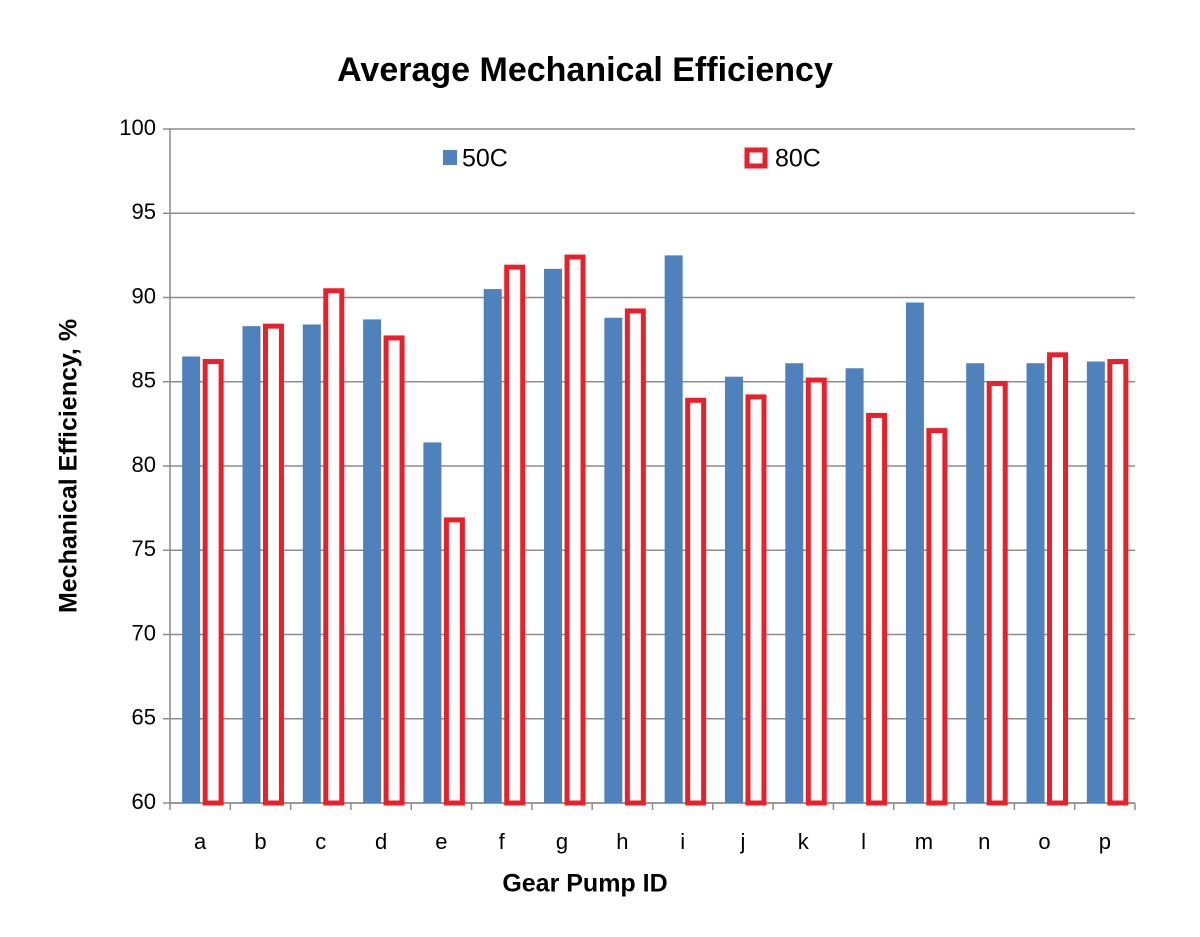  Describe the element at coordinates (585, 70) in the screenshot. I see `chart-title: Average Mechanical Efficiency` at that location.